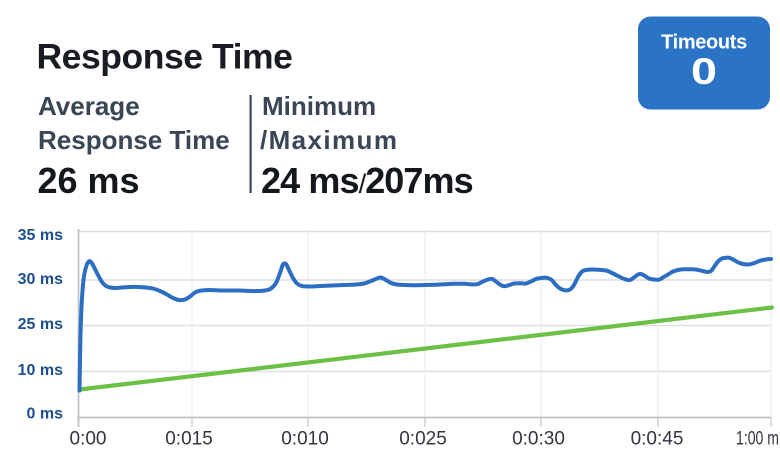 Image resolution: width=780 pixels, height=470 pixels. Describe the element at coordinates (704, 43) in the screenshot. I see `svg-text: Timeouts` at that location.